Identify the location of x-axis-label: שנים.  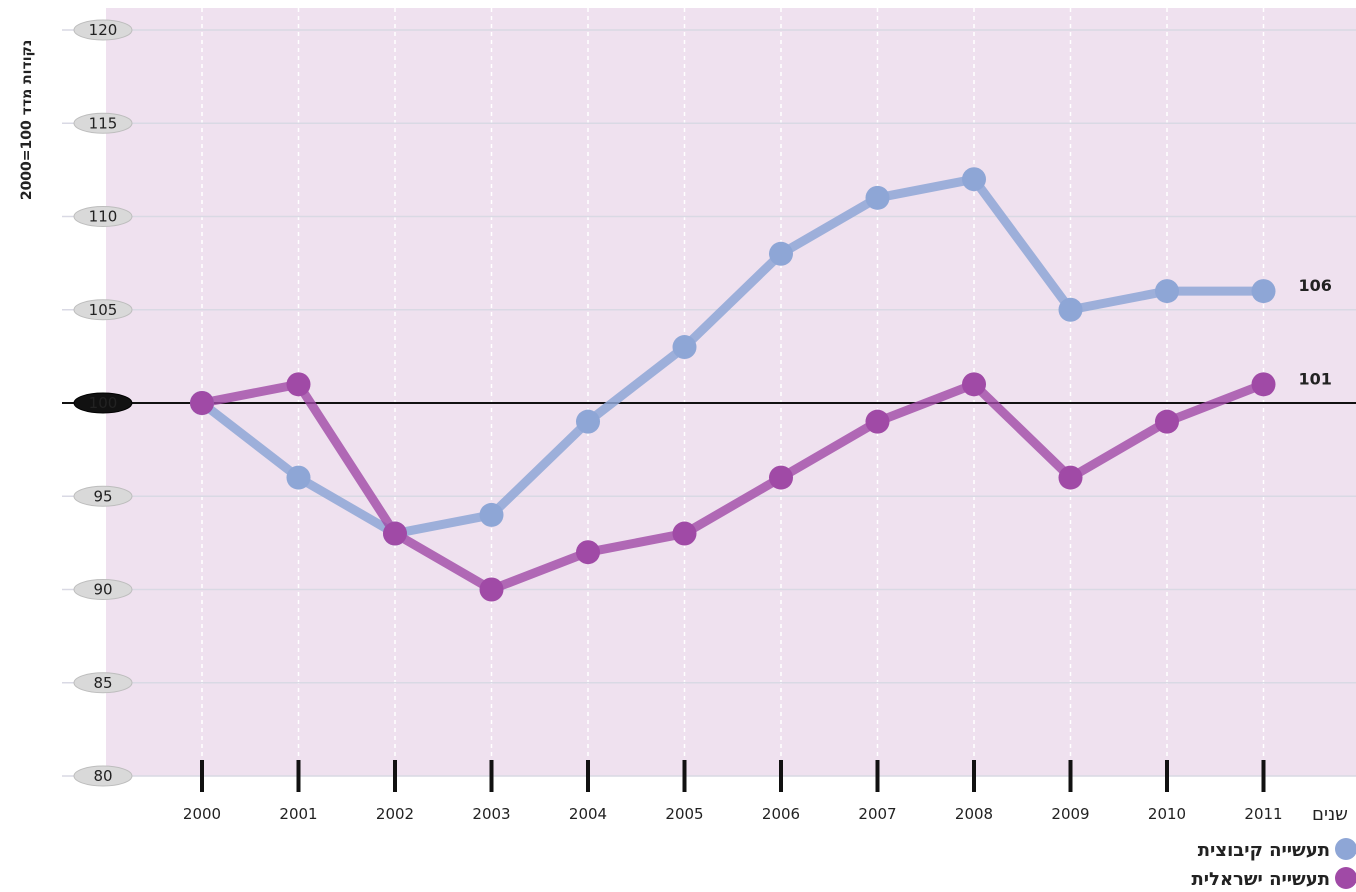
(1330, 814).